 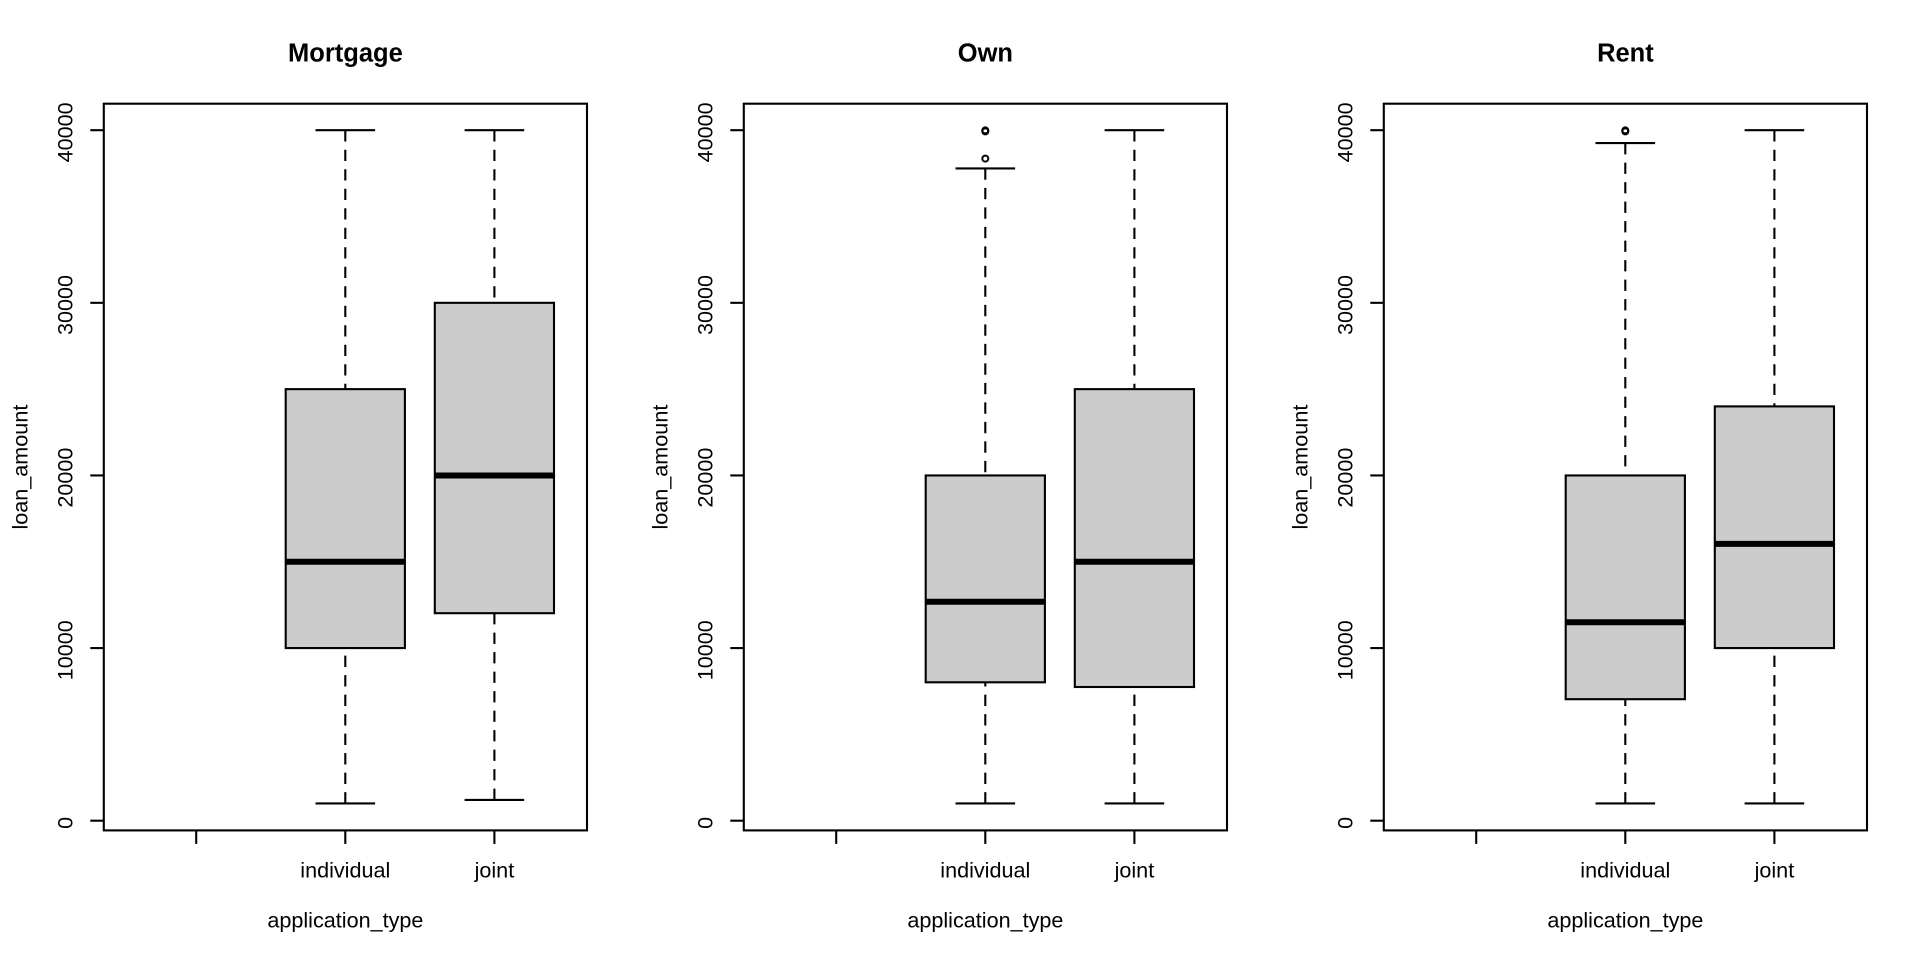 I want to click on svg-text: Mortgage, so click(x=345, y=54).